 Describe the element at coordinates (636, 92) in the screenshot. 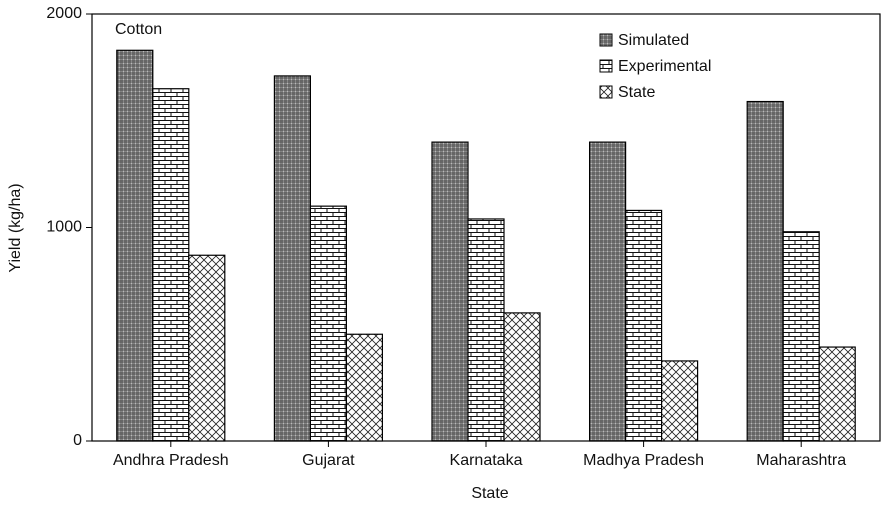

I see `legend-label: State` at that location.